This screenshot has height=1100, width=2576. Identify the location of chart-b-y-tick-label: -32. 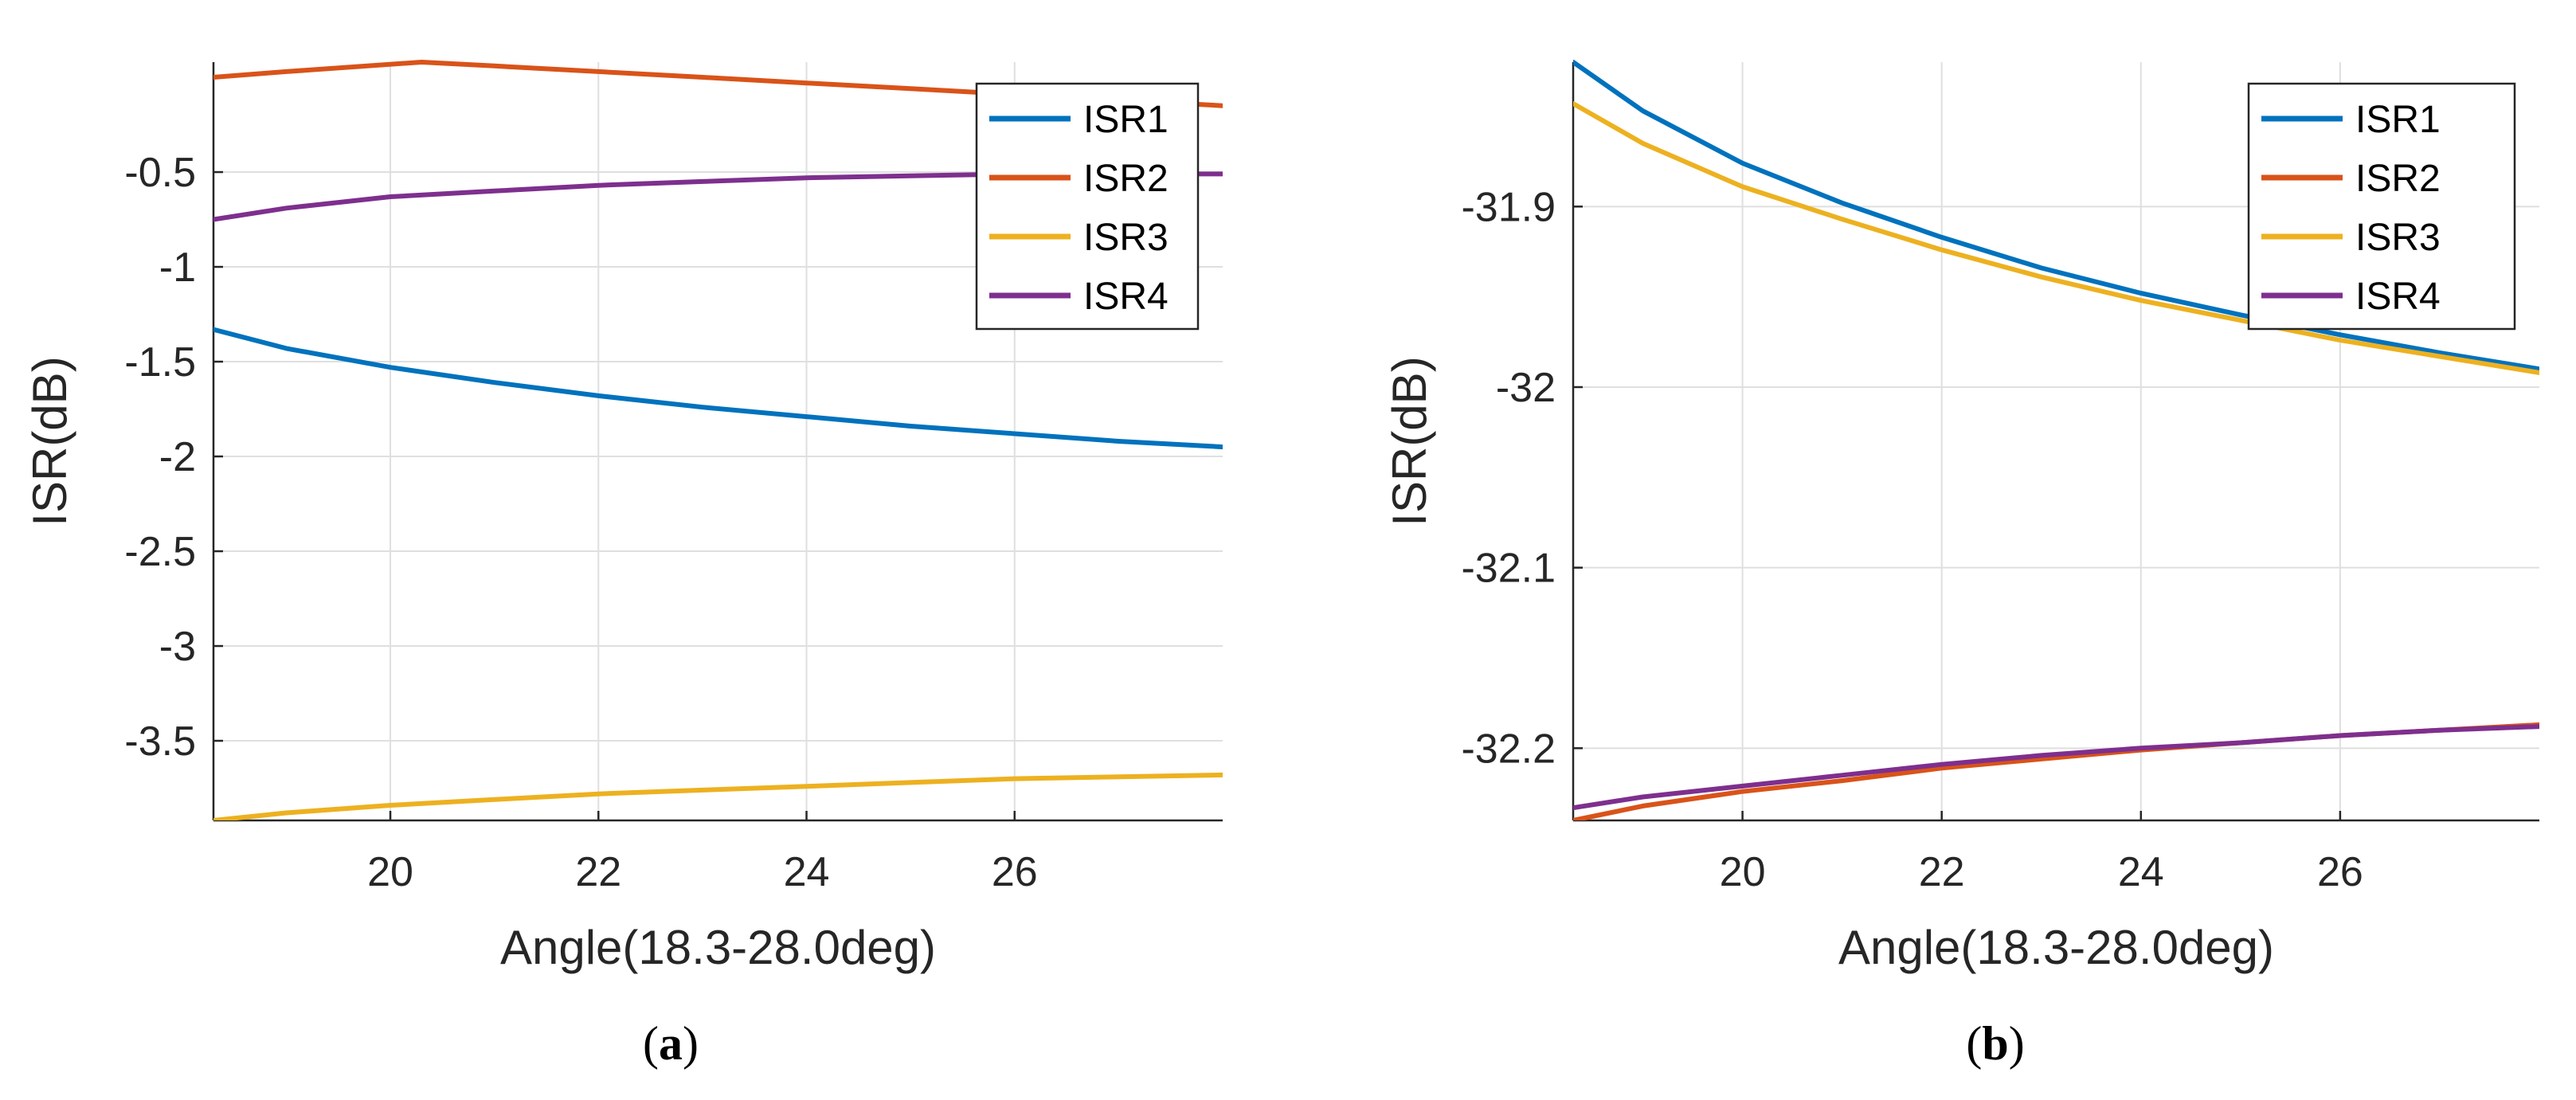
(1526, 388).